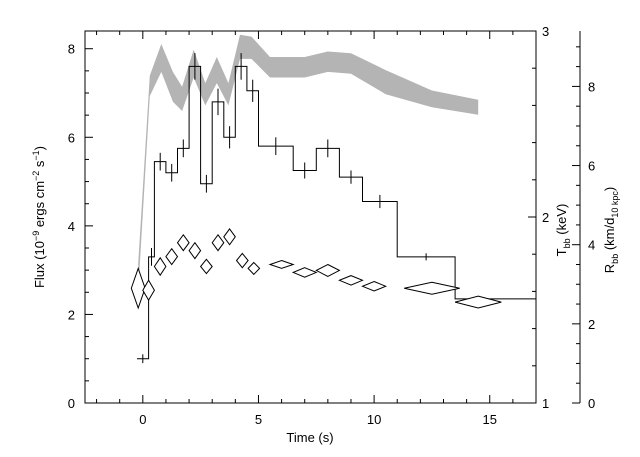  I want to click on flux-tick-label: 8, so click(71, 49).